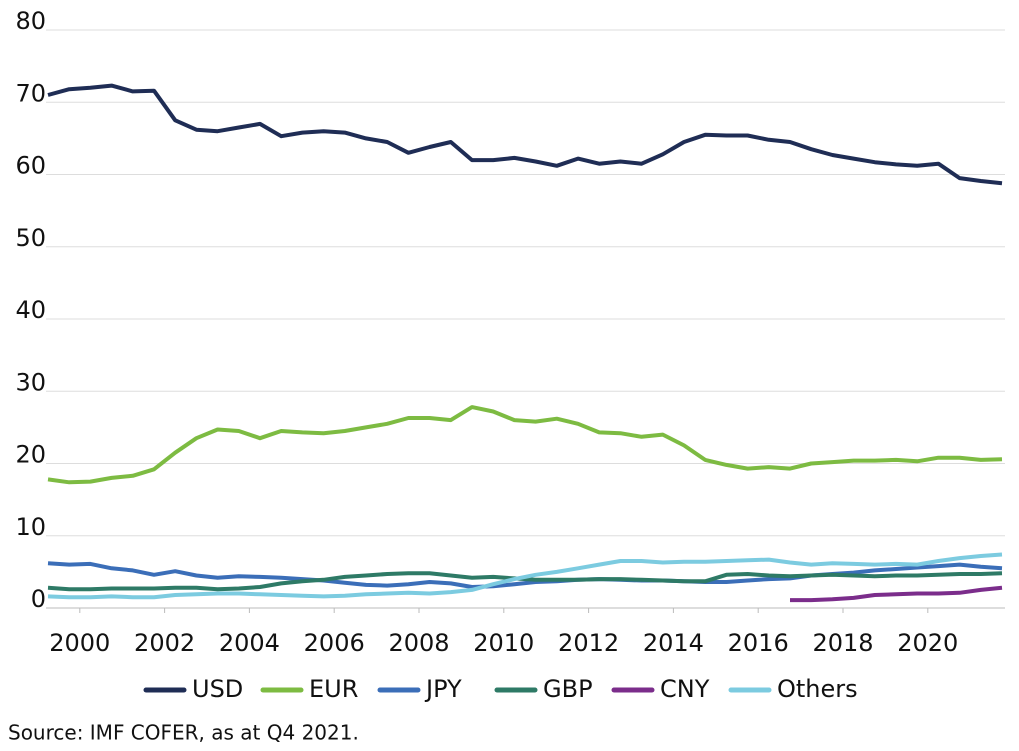 This screenshot has width=1019, height=751. What do you see at coordinates (164, 643) in the screenshot?
I see `x-tick-label: 2002` at bounding box center [164, 643].